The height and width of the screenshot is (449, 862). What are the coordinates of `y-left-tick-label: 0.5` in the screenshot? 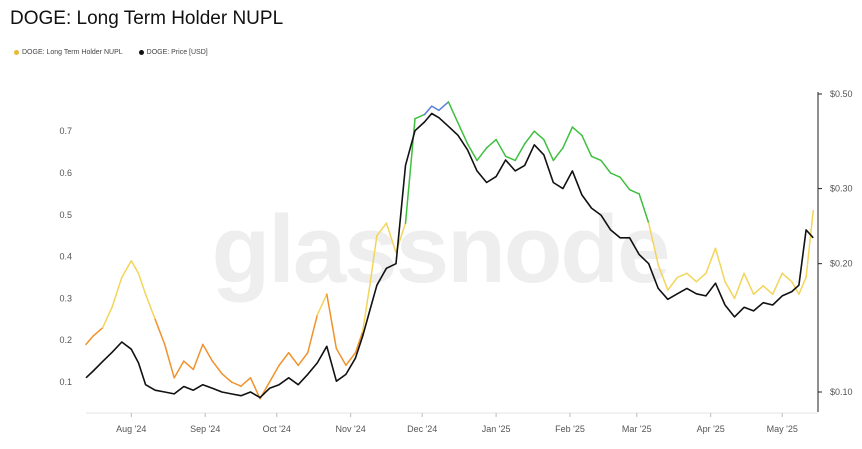 It's located at (65, 215).